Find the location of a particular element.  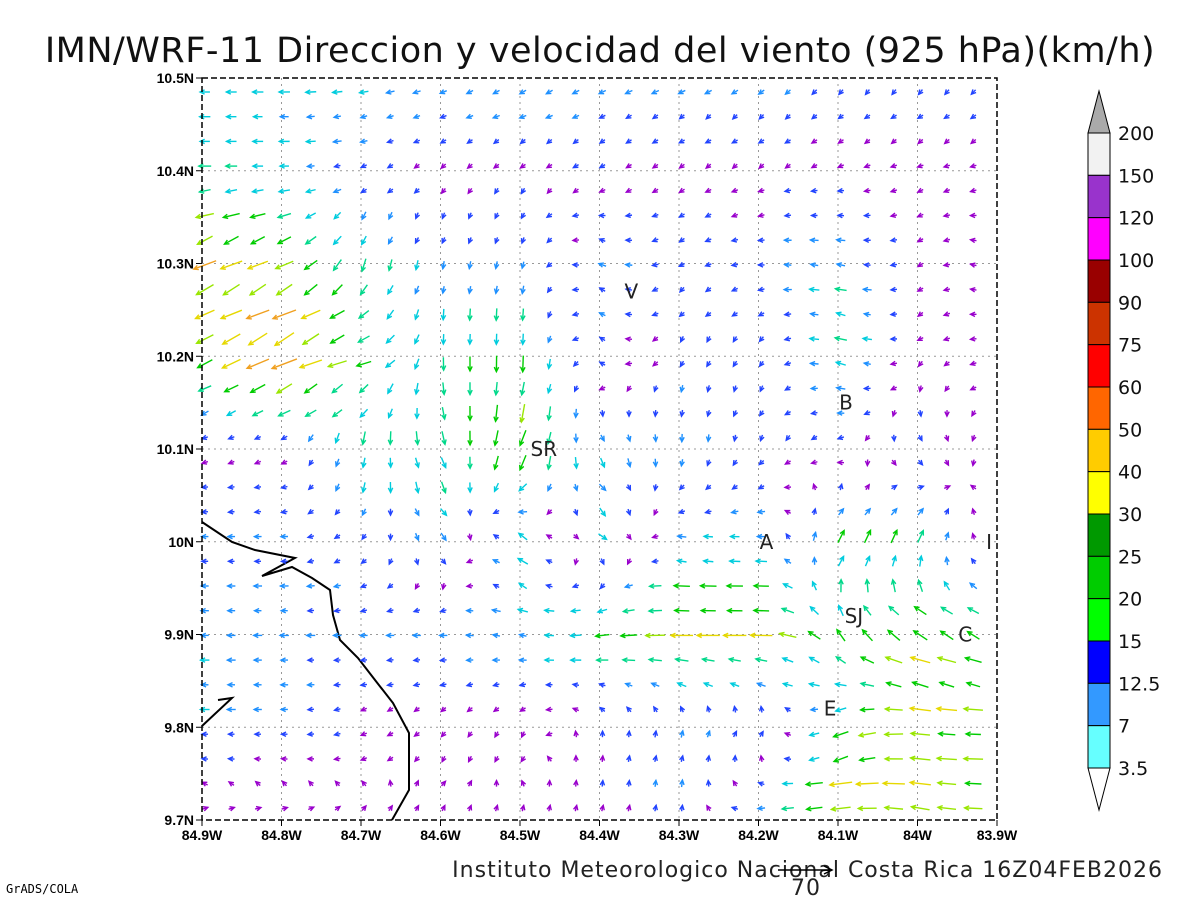

station-label: C is located at coordinates (965, 635).